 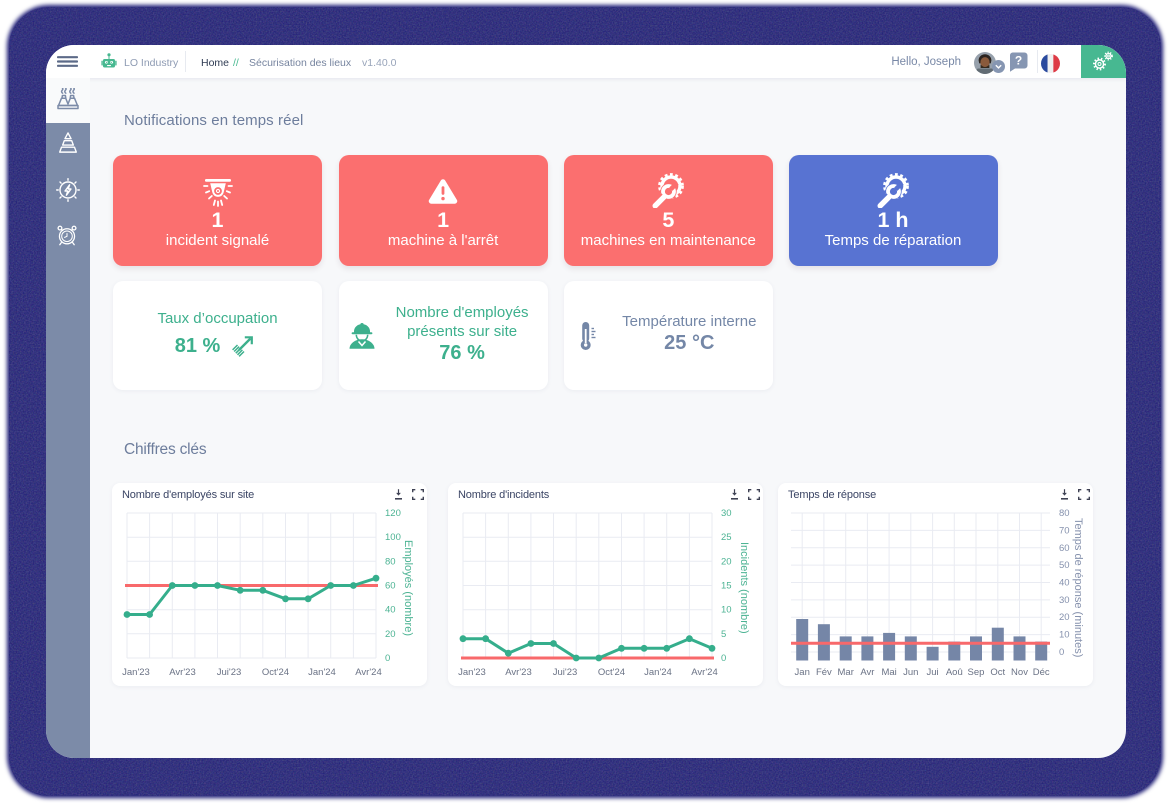 What do you see at coordinates (723, 634) in the screenshot?
I see `svg-text: 5` at bounding box center [723, 634].